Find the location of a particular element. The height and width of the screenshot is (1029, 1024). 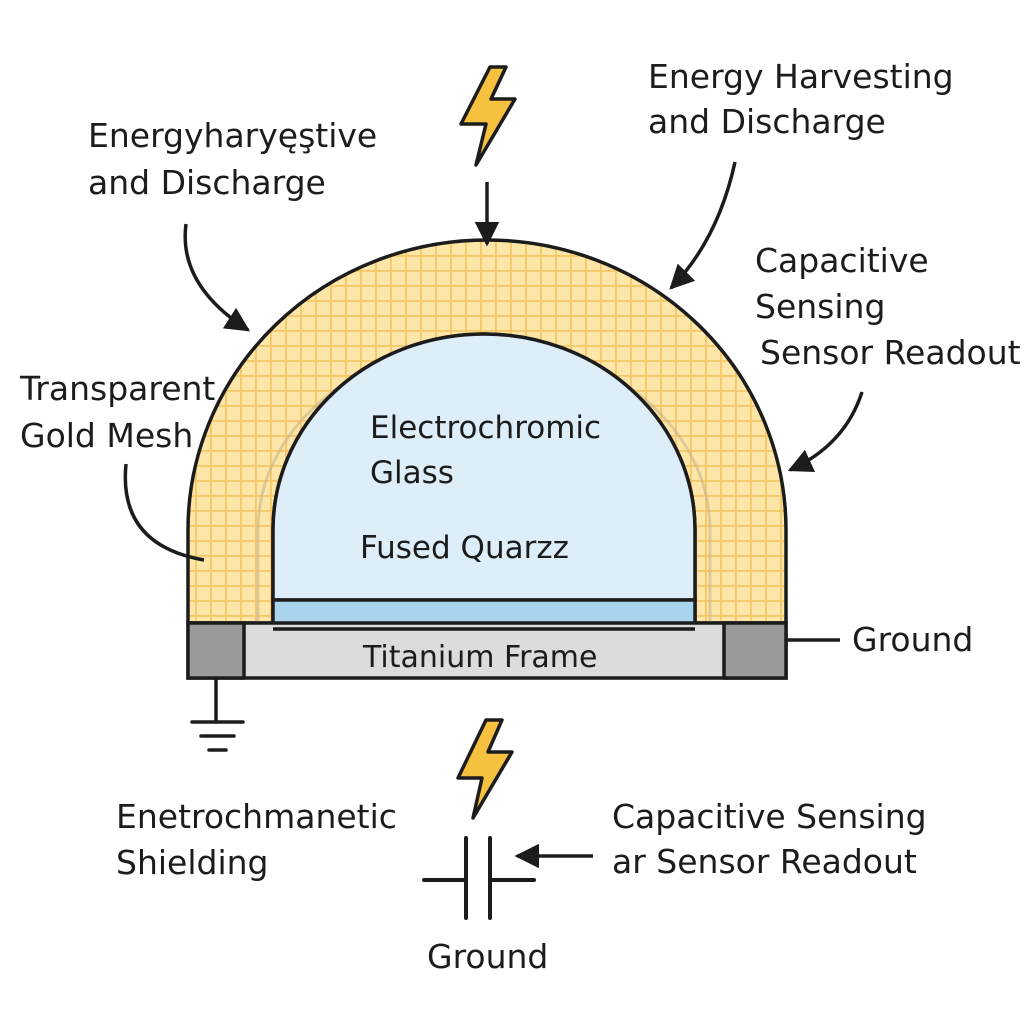

label-top-right: Energy Harvesting and Discharge is located at coordinates (806, 99).